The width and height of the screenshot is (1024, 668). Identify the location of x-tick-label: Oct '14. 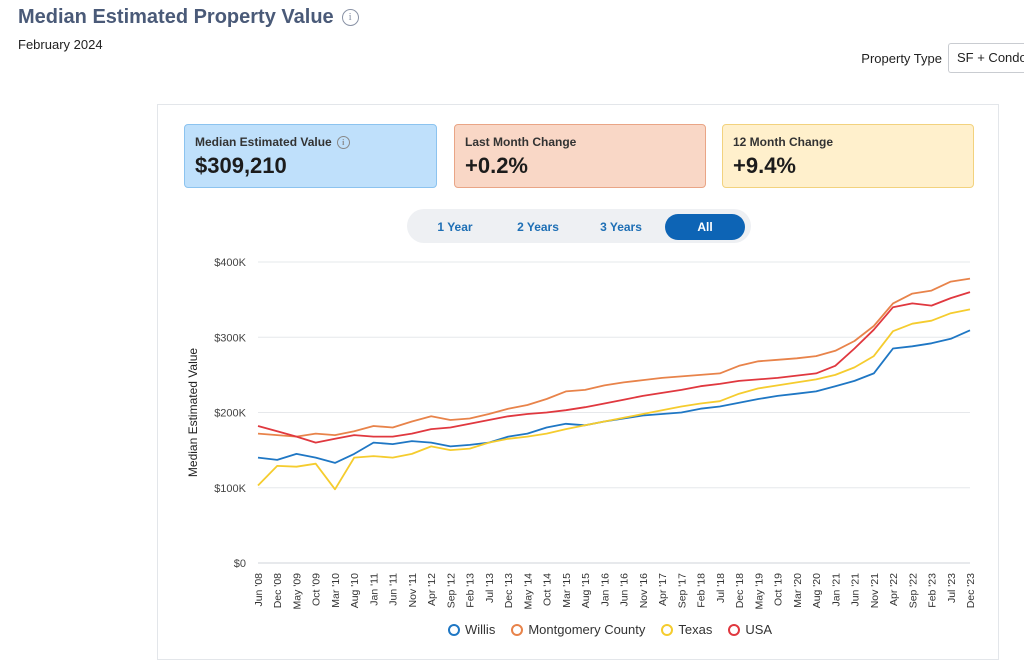
(548, 589).